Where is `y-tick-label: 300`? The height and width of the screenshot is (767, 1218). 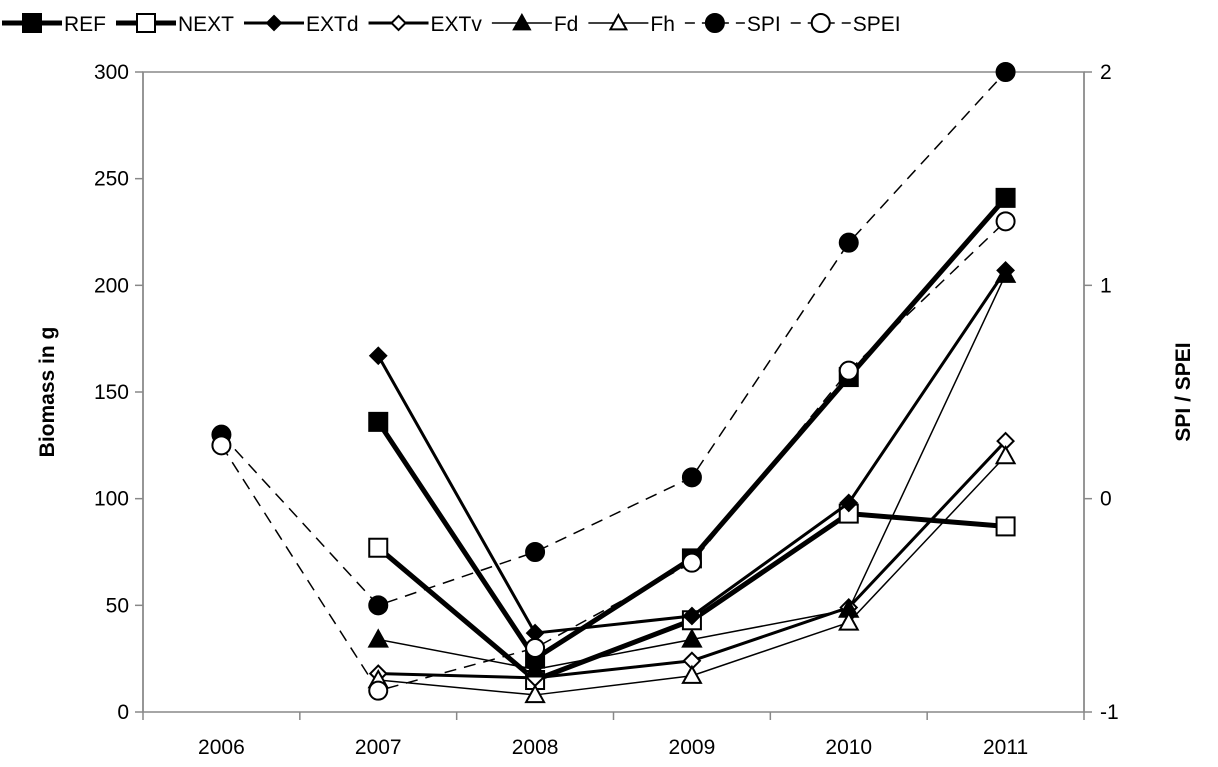
y-tick-label: 300 is located at coordinates (111, 72).